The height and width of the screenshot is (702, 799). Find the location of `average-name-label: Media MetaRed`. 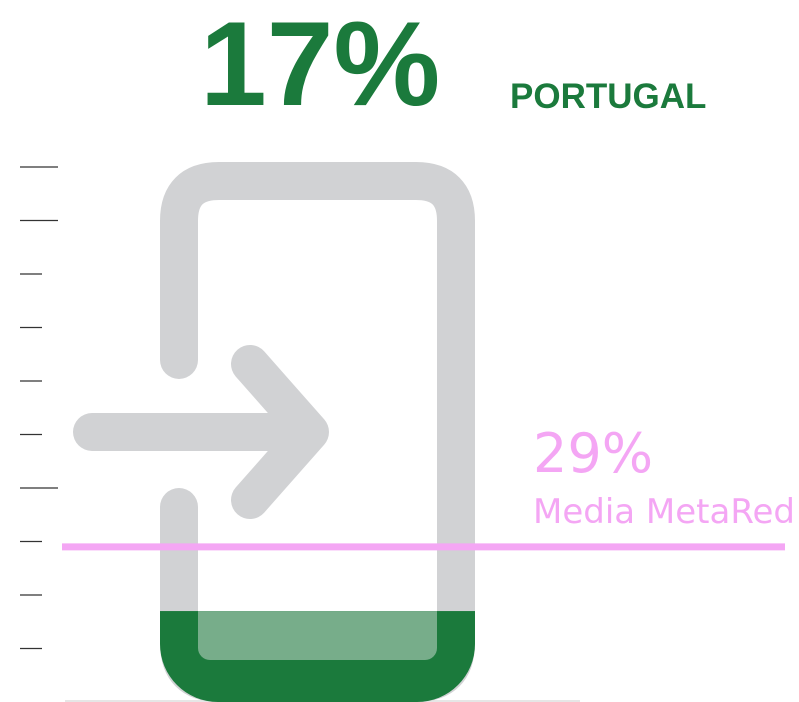

average-name-label: Media MetaRed is located at coordinates (664, 512).